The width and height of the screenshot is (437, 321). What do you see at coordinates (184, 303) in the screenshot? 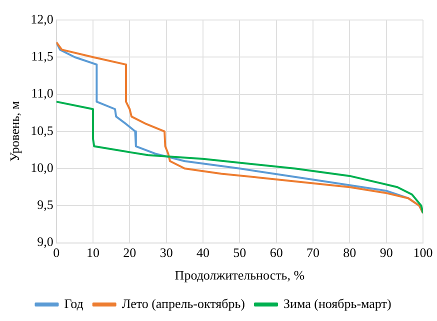
I see `legend-label: Лето (апрель-октябрь)` at bounding box center [184, 303].